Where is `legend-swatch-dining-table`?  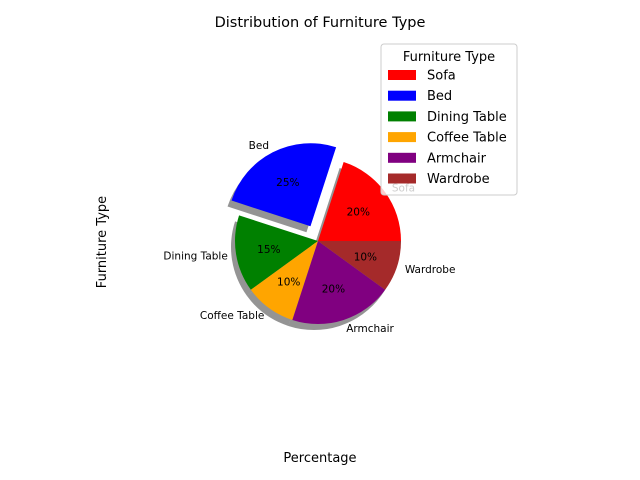
legend-swatch-dining-table is located at coordinates (402, 116).